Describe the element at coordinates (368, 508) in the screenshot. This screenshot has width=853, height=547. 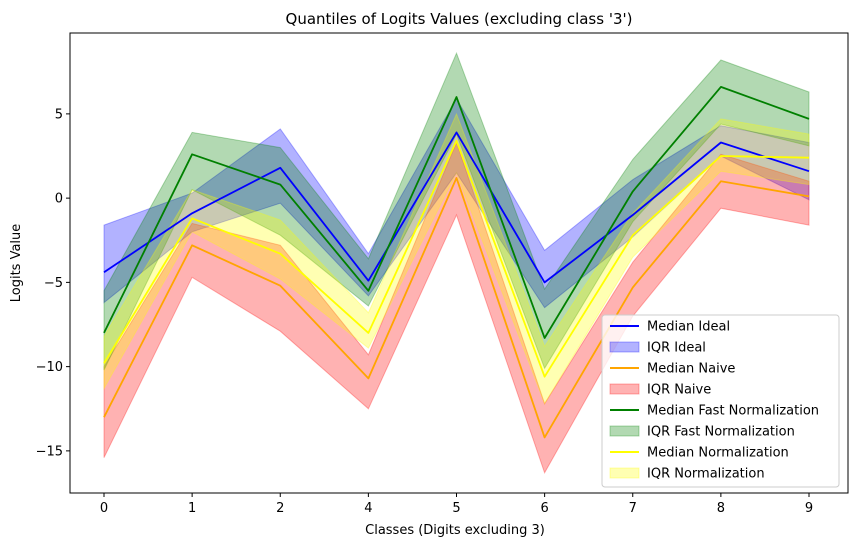
I see `x-tick-label: 4` at that location.